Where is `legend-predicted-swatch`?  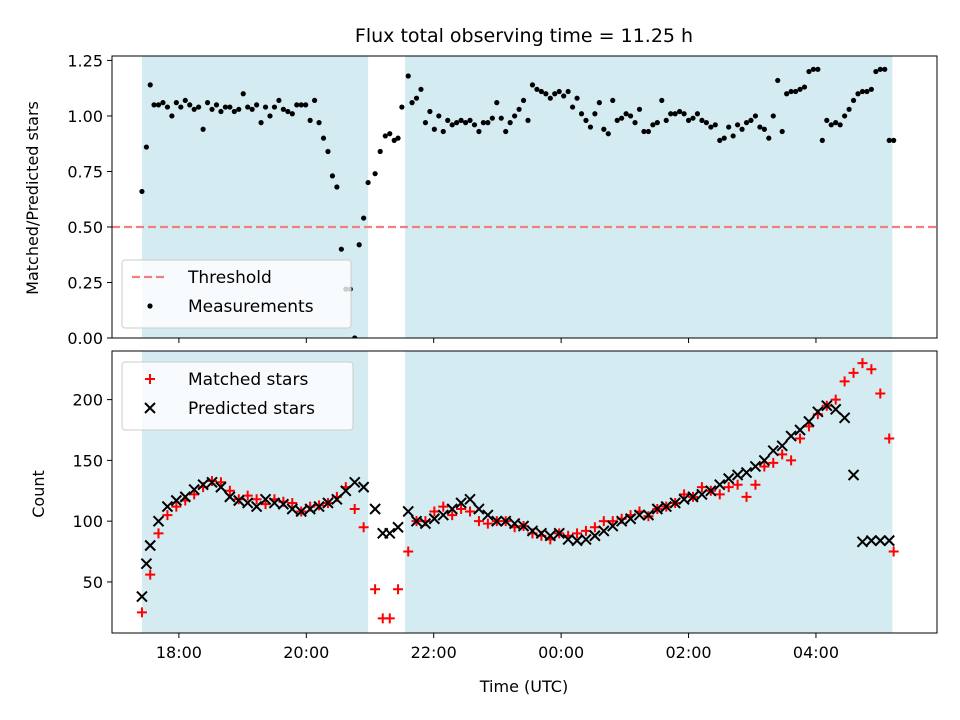
legend-predicted-swatch is located at coordinates (150, 408).